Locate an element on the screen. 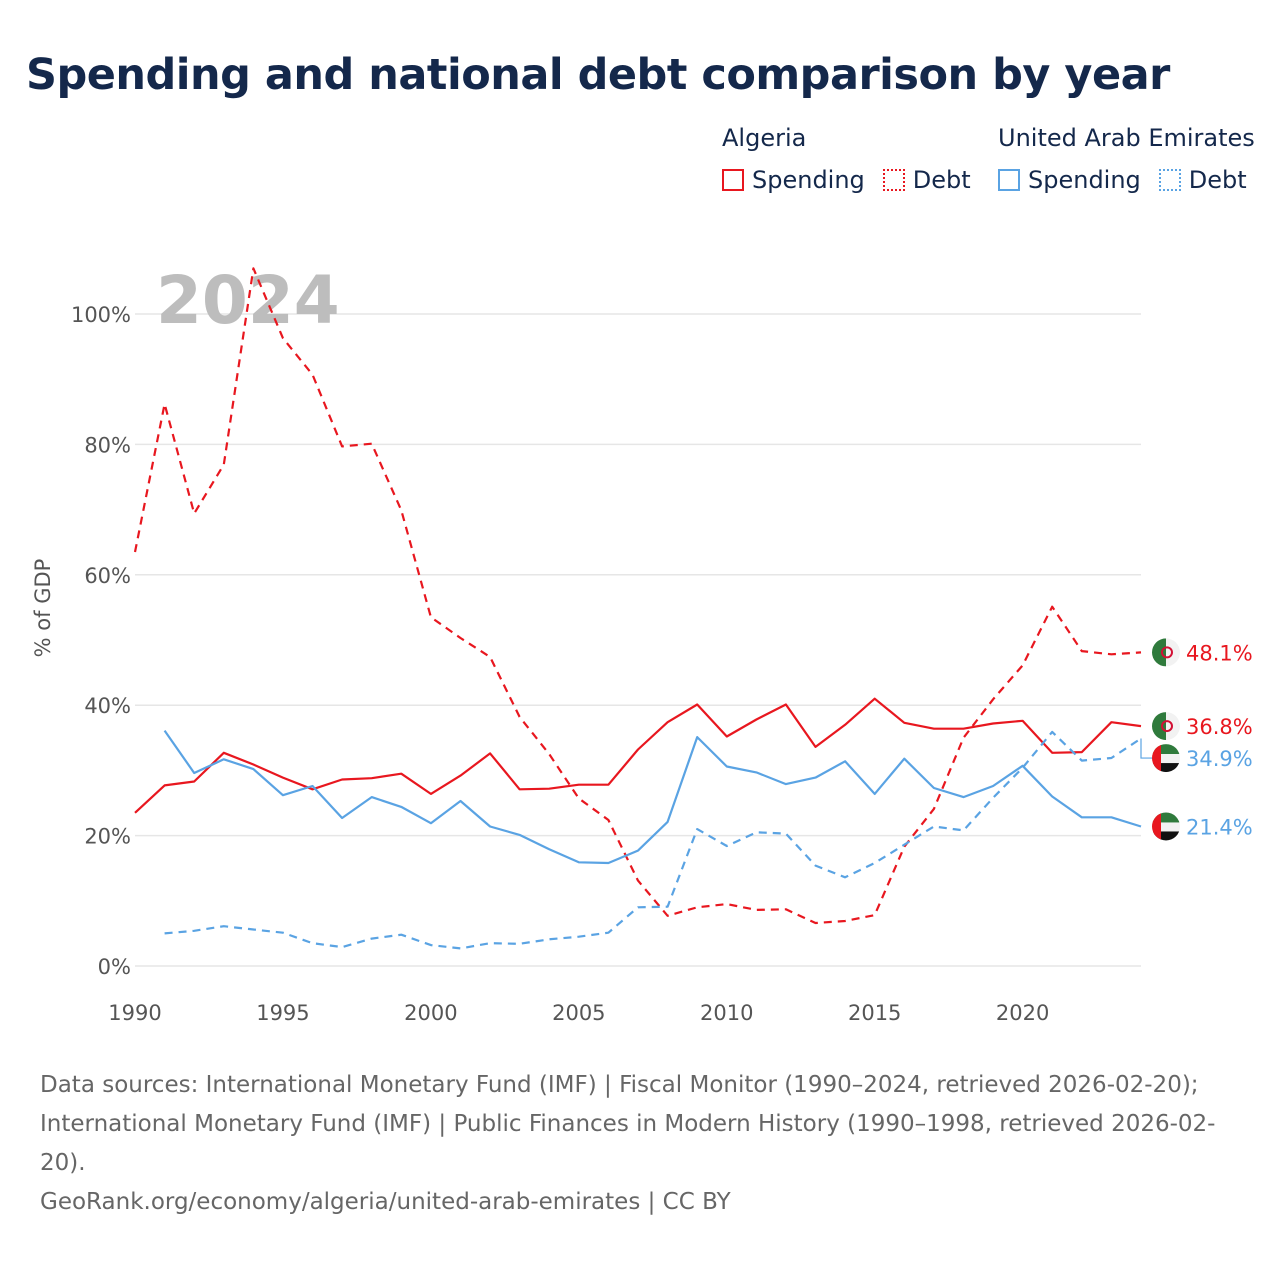 This screenshot has height=1280, width=1280. end-connector is located at coordinates (1146, 748).